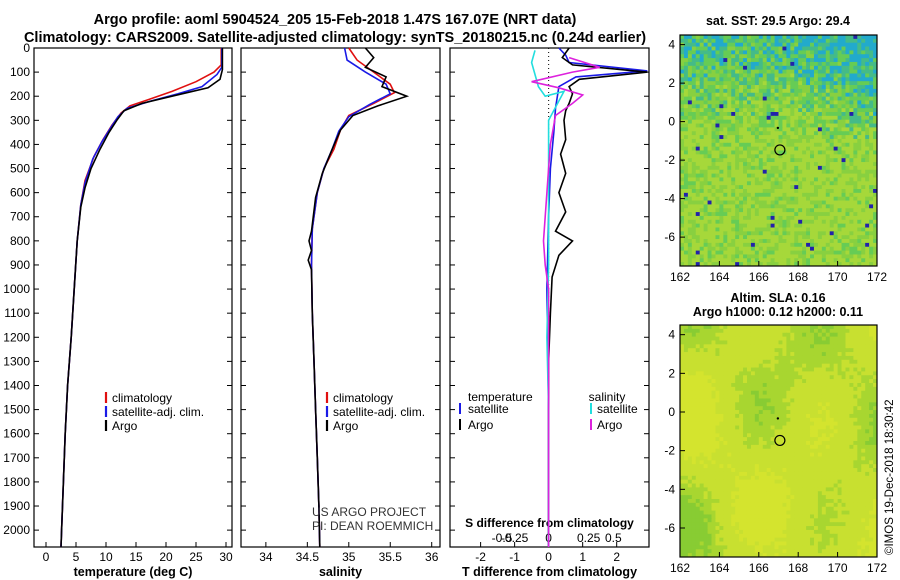 The height and width of the screenshot is (580, 900). I want to click on map-y-tick-label: -4, so click(669, 199).